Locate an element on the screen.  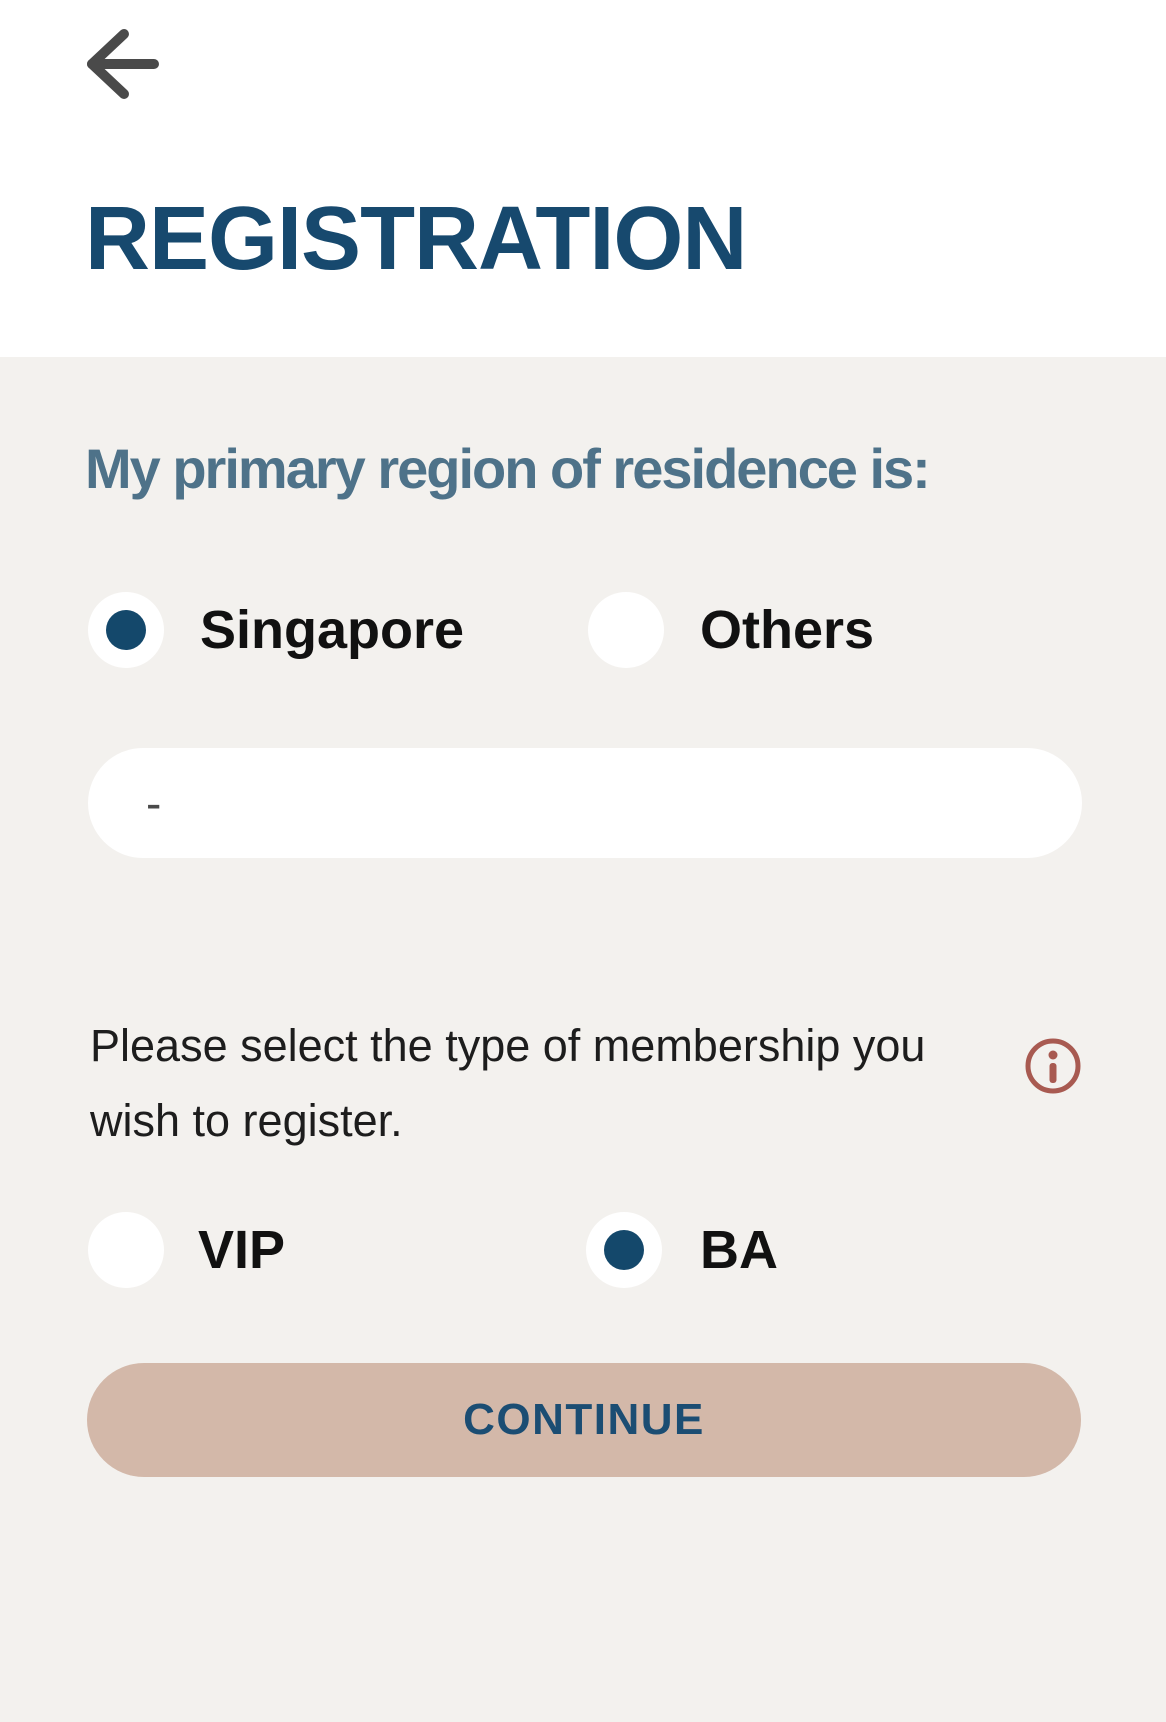
radio-button-ba is located at coordinates (624, 1250).